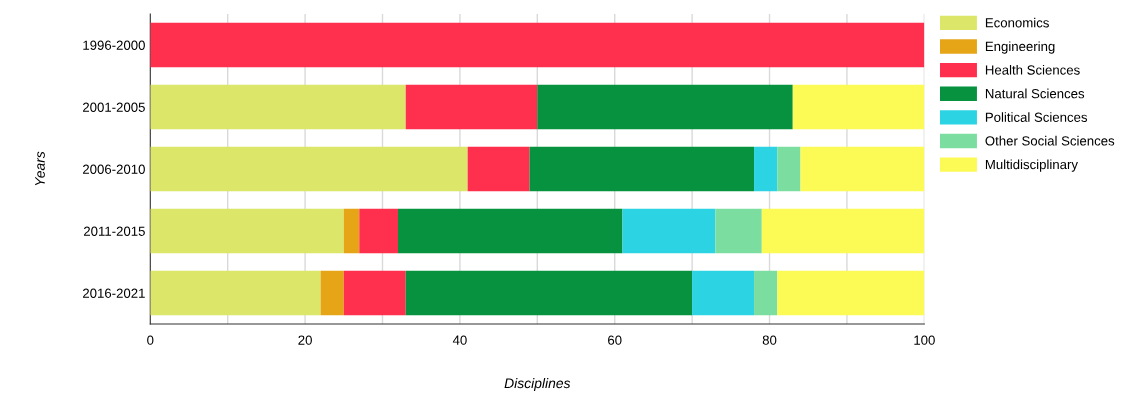  Describe the element at coordinates (305, 340) in the screenshot. I see `x-tick-label: 20` at that location.